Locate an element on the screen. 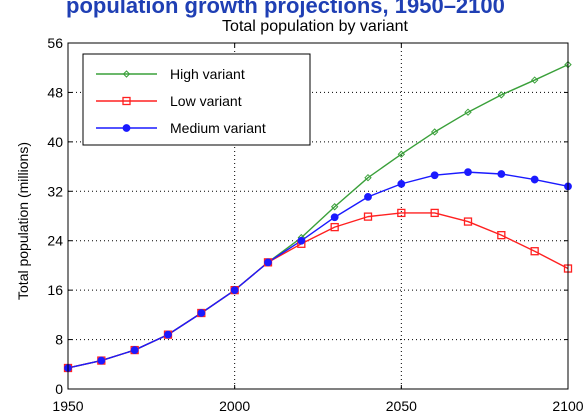 This screenshot has width=587, height=420. y-tick-label-48: 48 is located at coordinates (55, 92).